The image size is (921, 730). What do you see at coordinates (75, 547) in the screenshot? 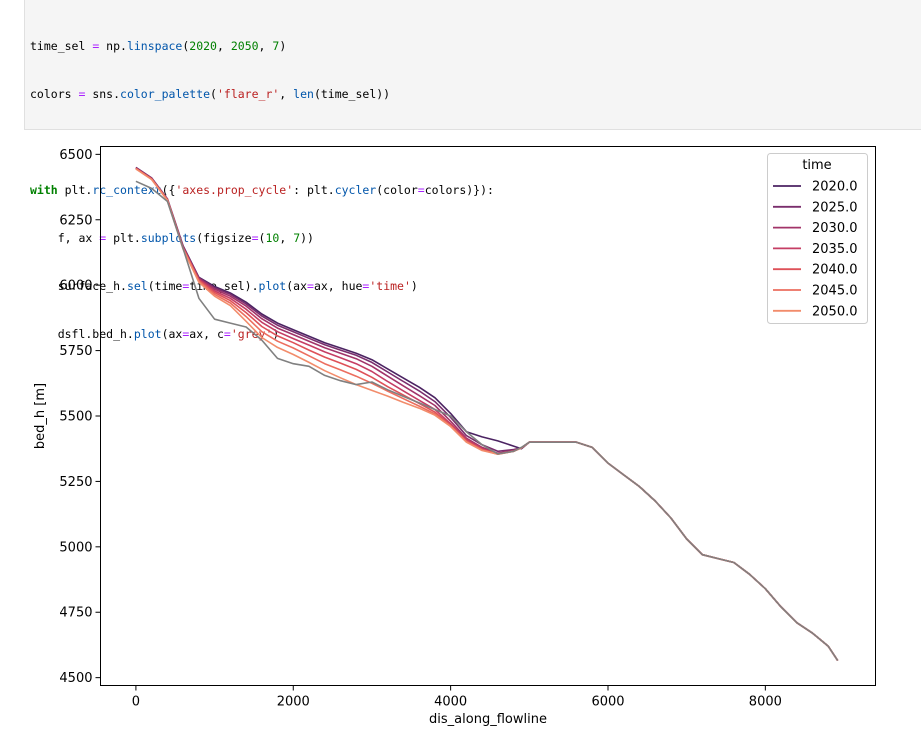
I see `y-tick-label: 5000` at bounding box center [75, 547].